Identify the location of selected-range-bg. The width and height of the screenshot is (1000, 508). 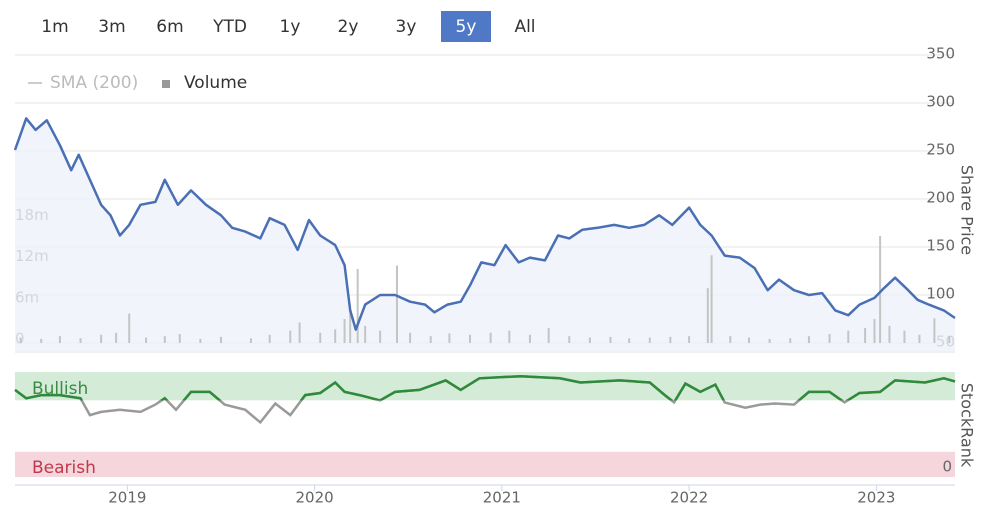
(466, 26).